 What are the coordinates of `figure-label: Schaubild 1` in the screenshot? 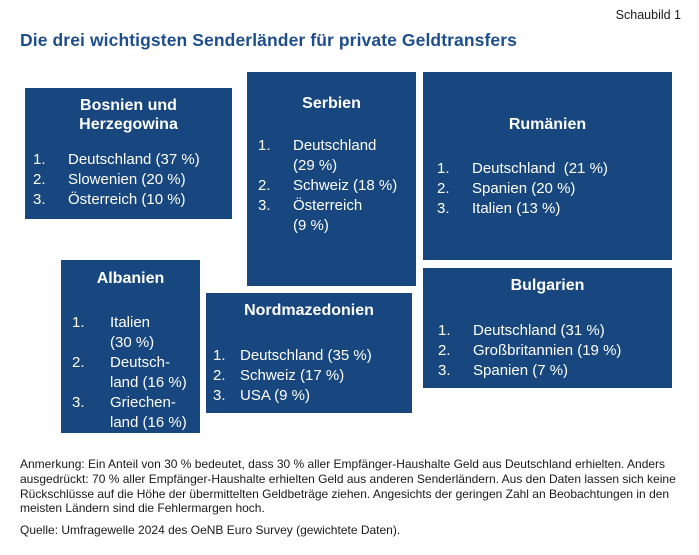 It's located at (648, 15).